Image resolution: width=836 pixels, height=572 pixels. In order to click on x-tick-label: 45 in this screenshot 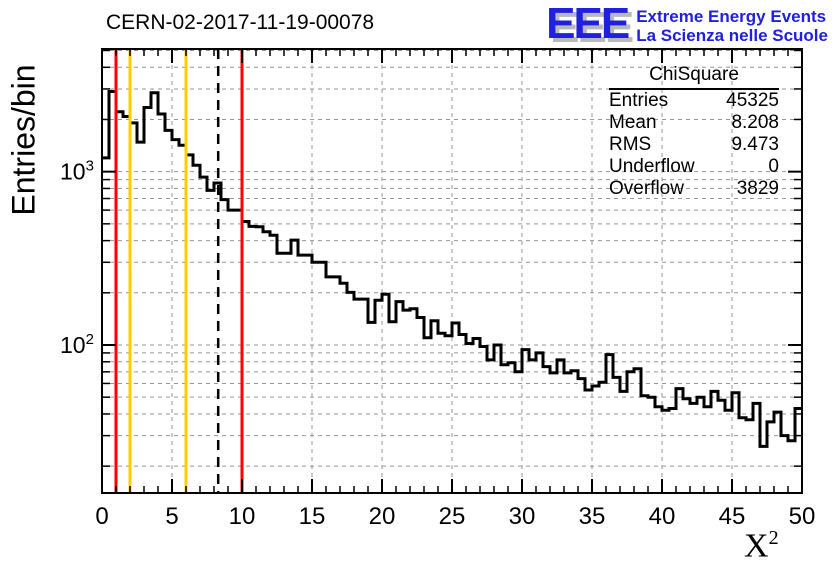, I will do `click(732, 516)`.